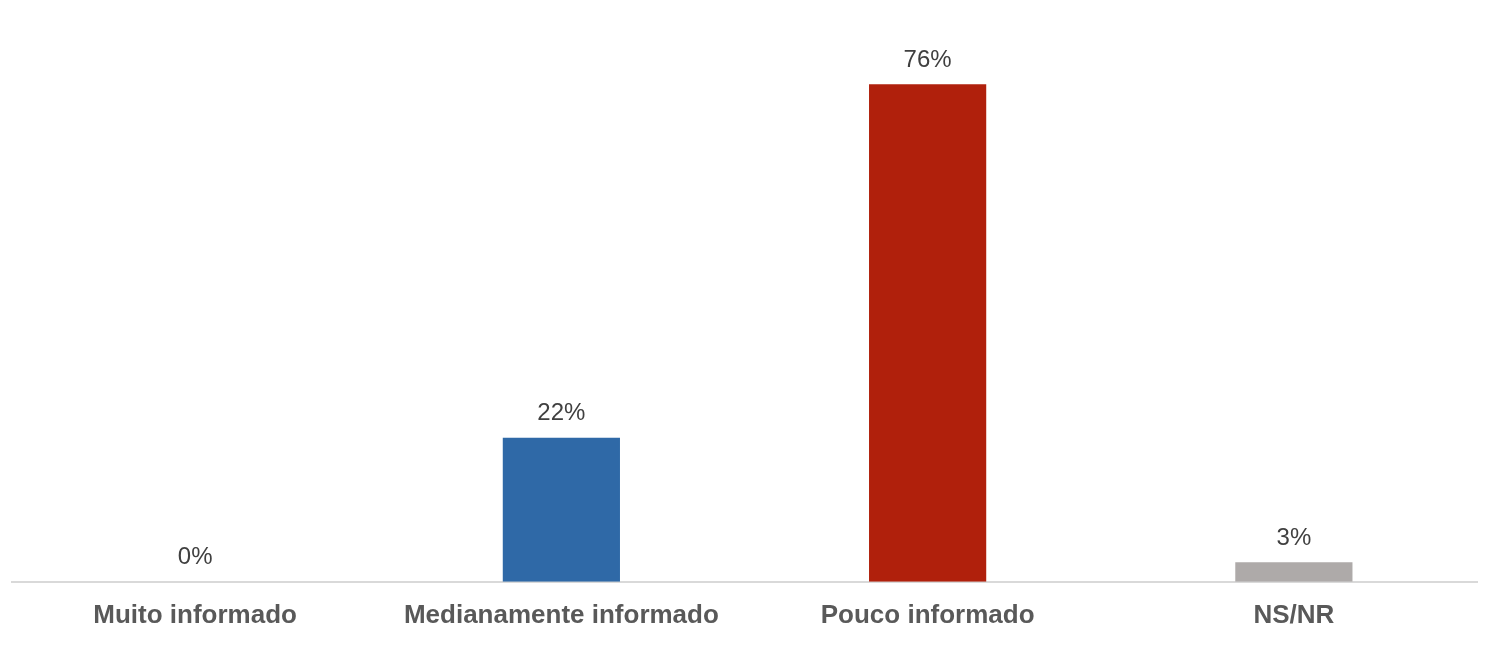 Image resolution: width=1489 pixels, height=657 pixels. I want to click on data-label: 0%, so click(195, 556).